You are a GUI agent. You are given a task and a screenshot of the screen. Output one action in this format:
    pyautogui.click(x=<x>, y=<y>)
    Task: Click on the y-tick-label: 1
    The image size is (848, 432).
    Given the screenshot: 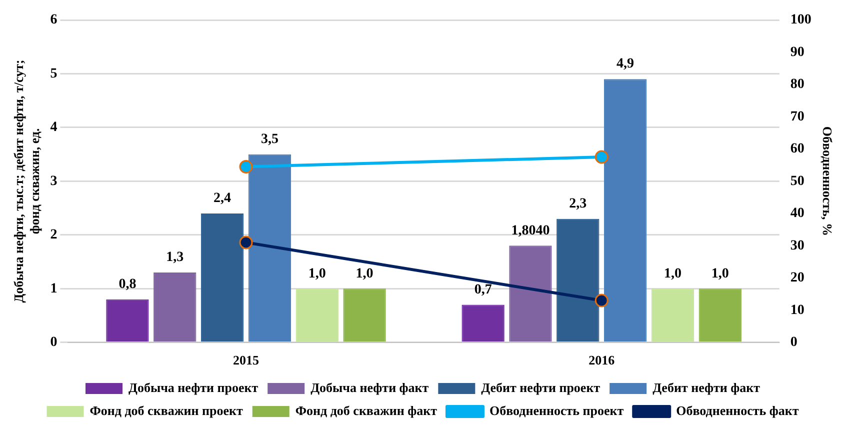 What is the action you would take?
    pyautogui.click(x=54, y=288)
    